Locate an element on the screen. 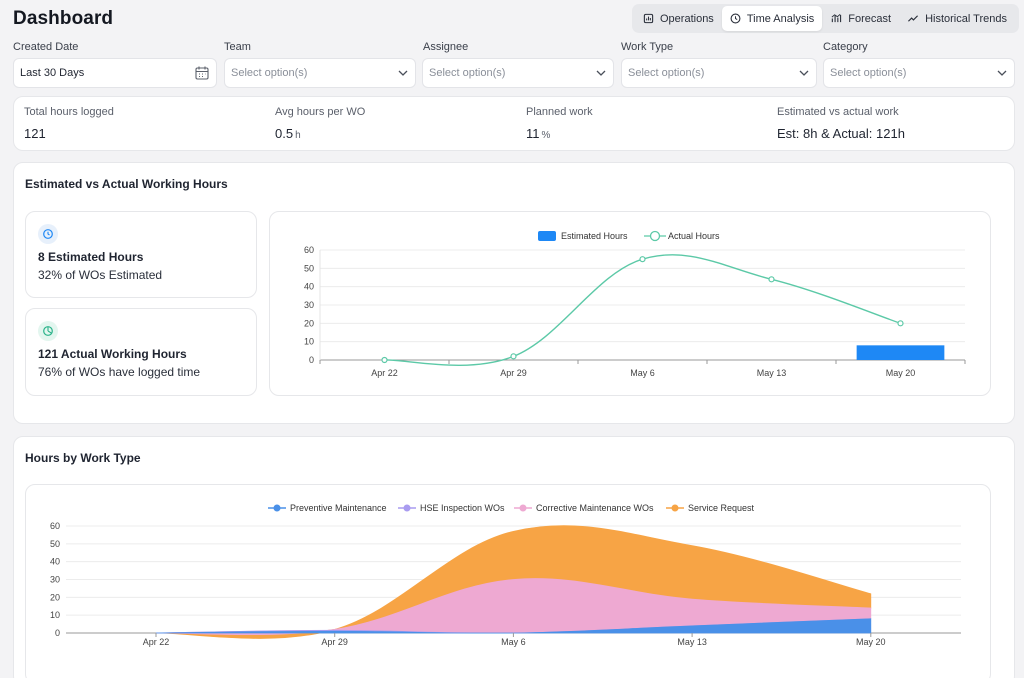  category-select: Select option(s) is located at coordinates (919, 73).